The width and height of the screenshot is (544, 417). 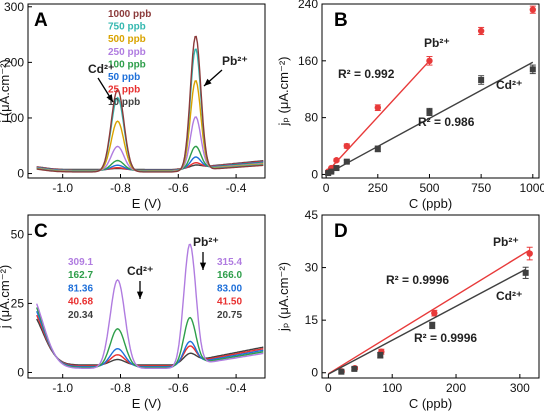 I want to click on series-label: Cd²⁺, so click(x=509, y=296).